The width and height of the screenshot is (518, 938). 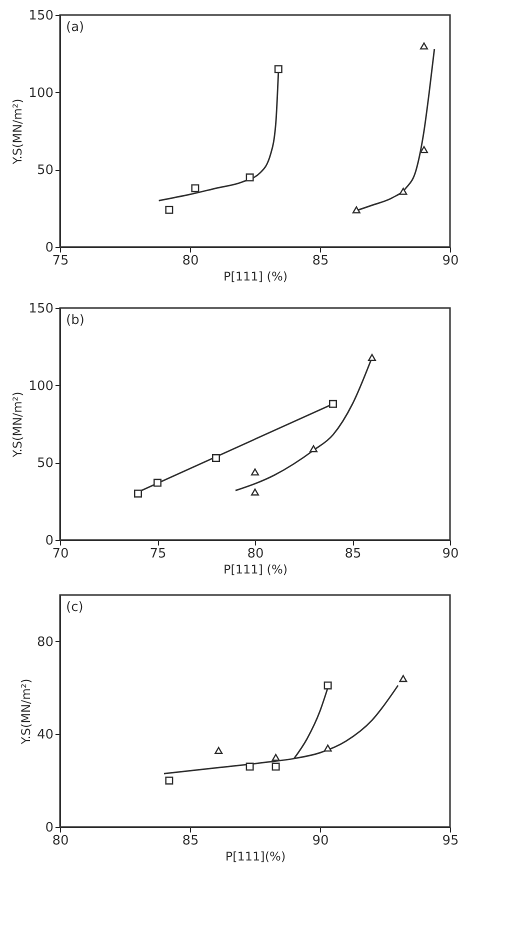 What do you see at coordinates (255, 857) in the screenshot?
I see `x-axis-title: P[111](%)` at bounding box center [255, 857].